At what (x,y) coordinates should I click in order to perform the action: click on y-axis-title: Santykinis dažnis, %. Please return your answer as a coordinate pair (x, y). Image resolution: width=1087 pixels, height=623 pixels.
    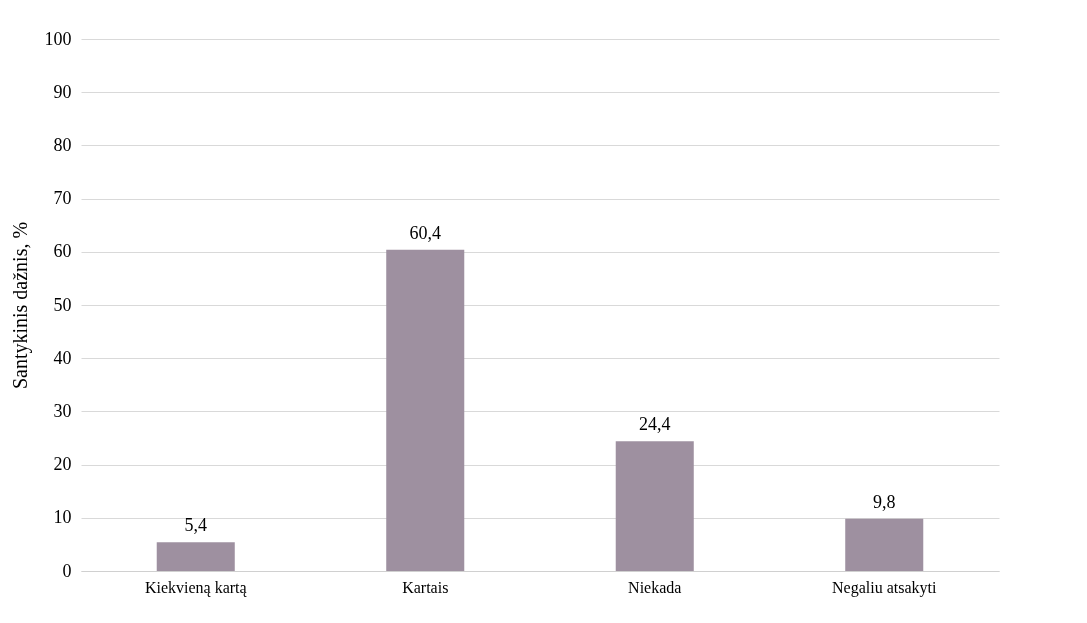
    Looking at the image, I should click on (20, 305).